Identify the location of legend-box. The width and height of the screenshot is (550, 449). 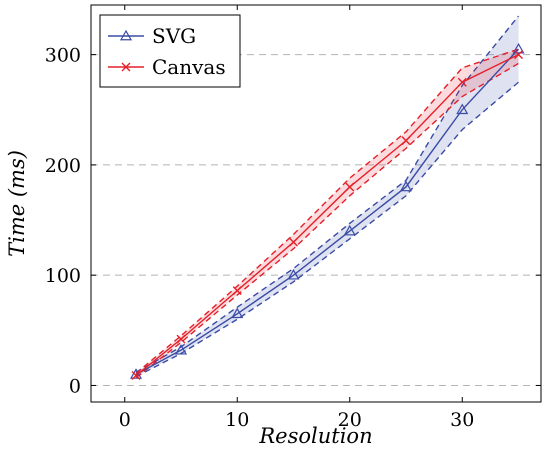
(170, 51).